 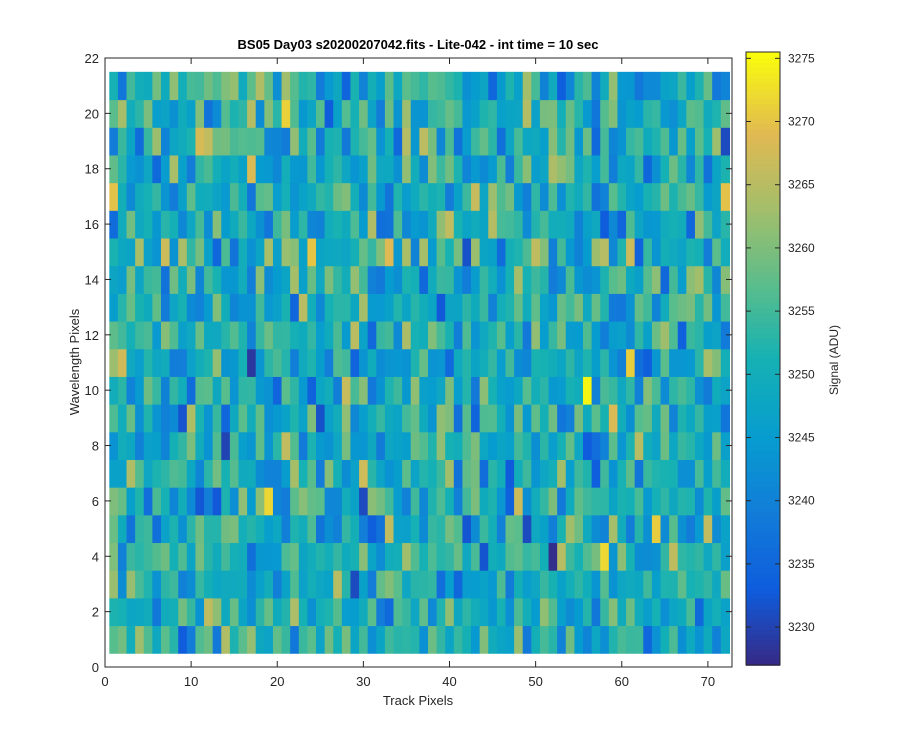 What do you see at coordinates (277, 681) in the screenshot?
I see `x-tick-label: 20` at bounding box center [277, 681].